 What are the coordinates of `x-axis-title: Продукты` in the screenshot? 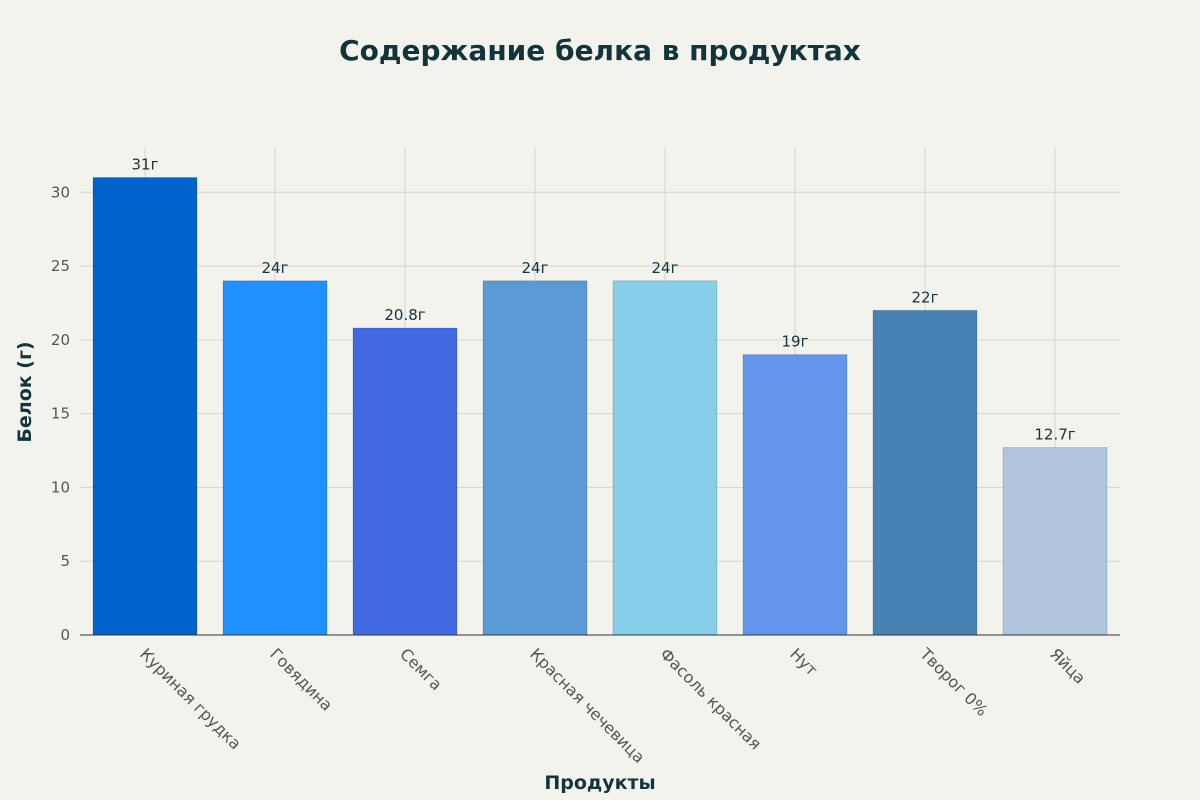 It's located at (599, 783).